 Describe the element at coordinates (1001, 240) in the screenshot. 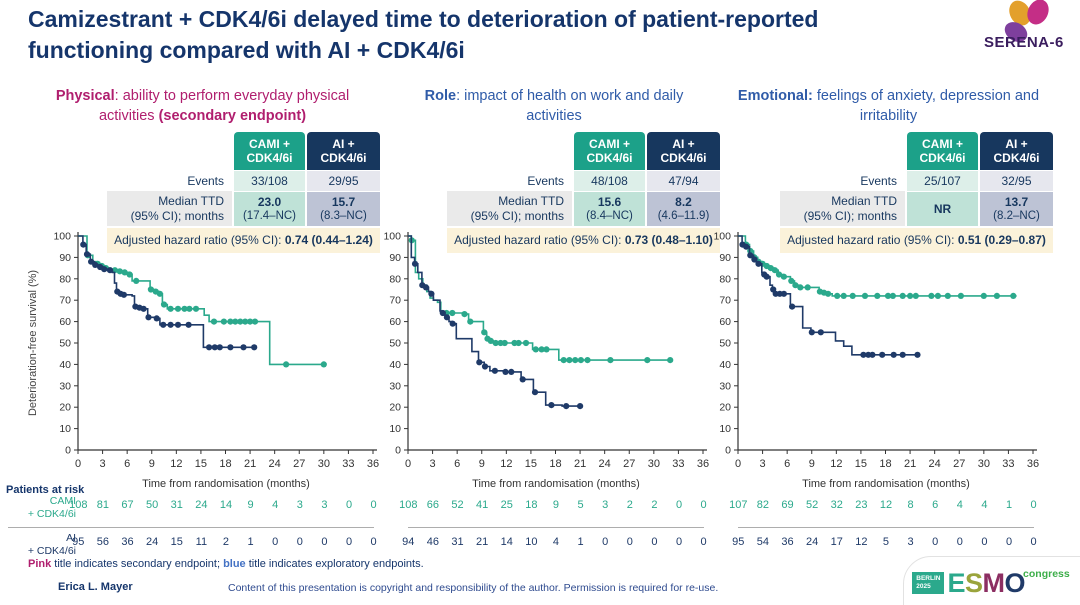

I see `hazard-ratio-value: 0.51 (0.29–0.87)` at that location.